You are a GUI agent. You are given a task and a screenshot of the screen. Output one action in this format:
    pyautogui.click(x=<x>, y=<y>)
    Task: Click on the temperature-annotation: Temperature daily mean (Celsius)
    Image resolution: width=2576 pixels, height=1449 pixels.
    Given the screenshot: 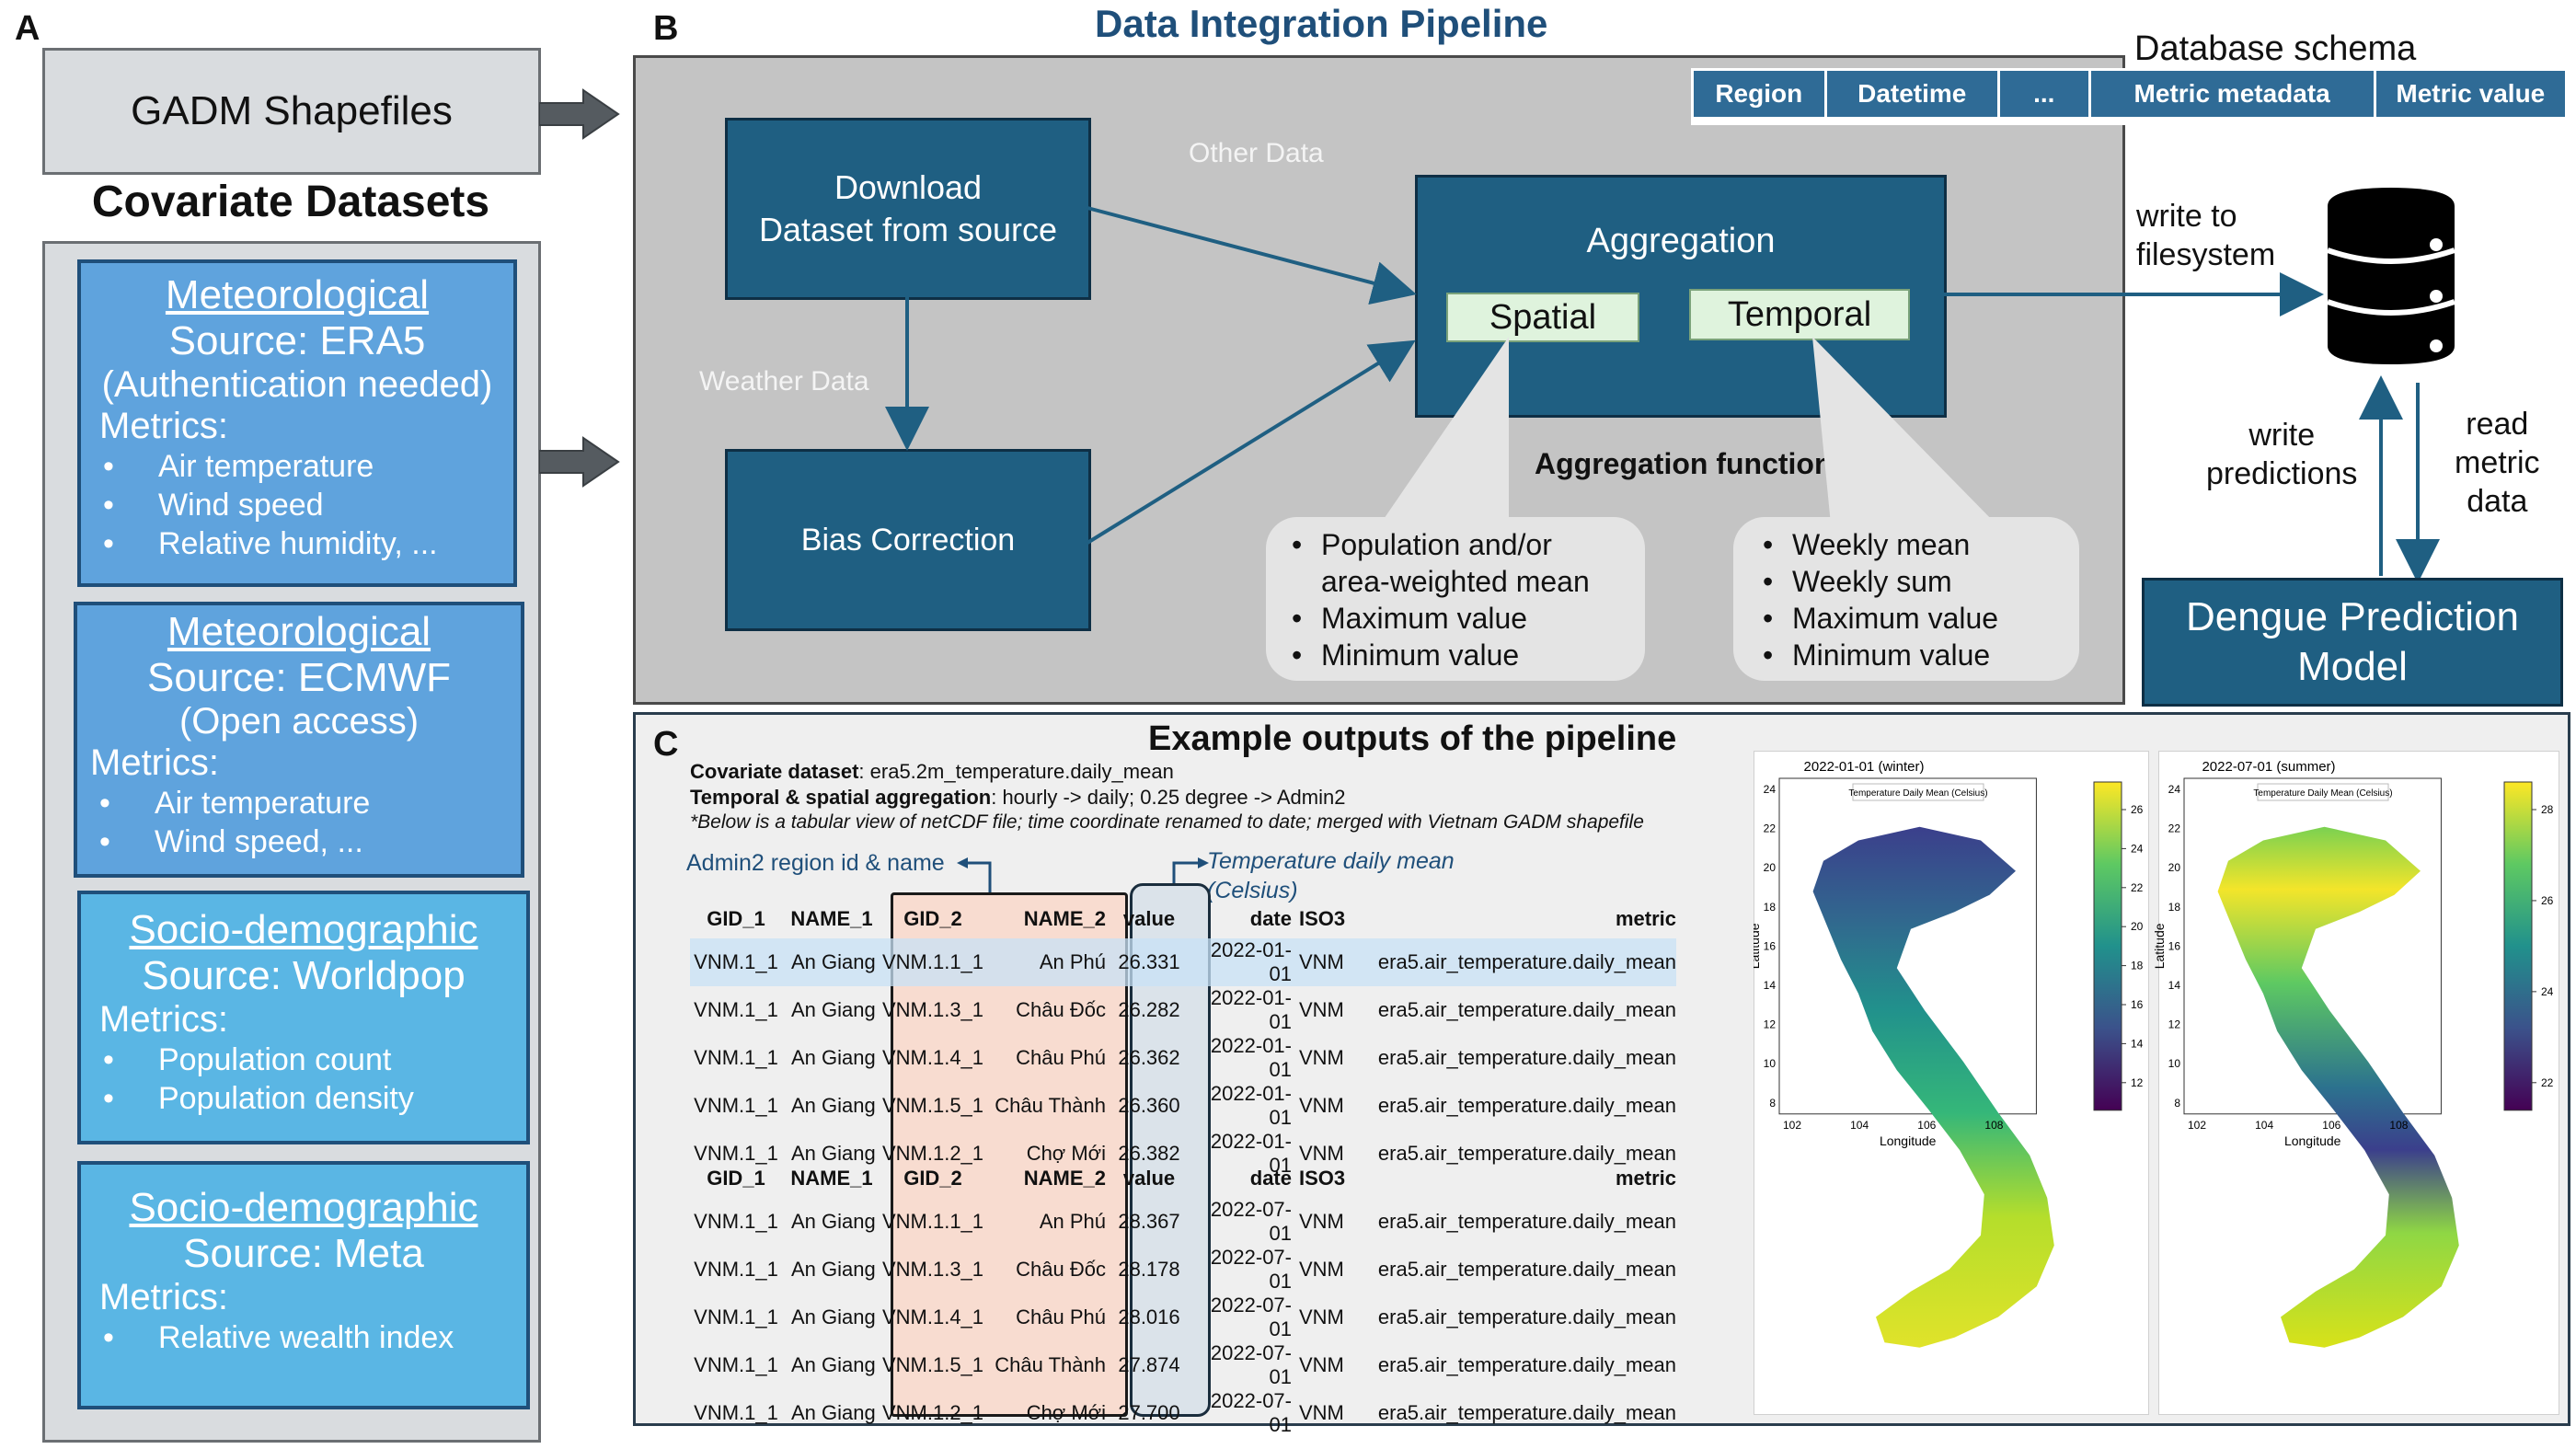 What is the action you would take?
    pyautogui.click(x=1331, y=875)
    